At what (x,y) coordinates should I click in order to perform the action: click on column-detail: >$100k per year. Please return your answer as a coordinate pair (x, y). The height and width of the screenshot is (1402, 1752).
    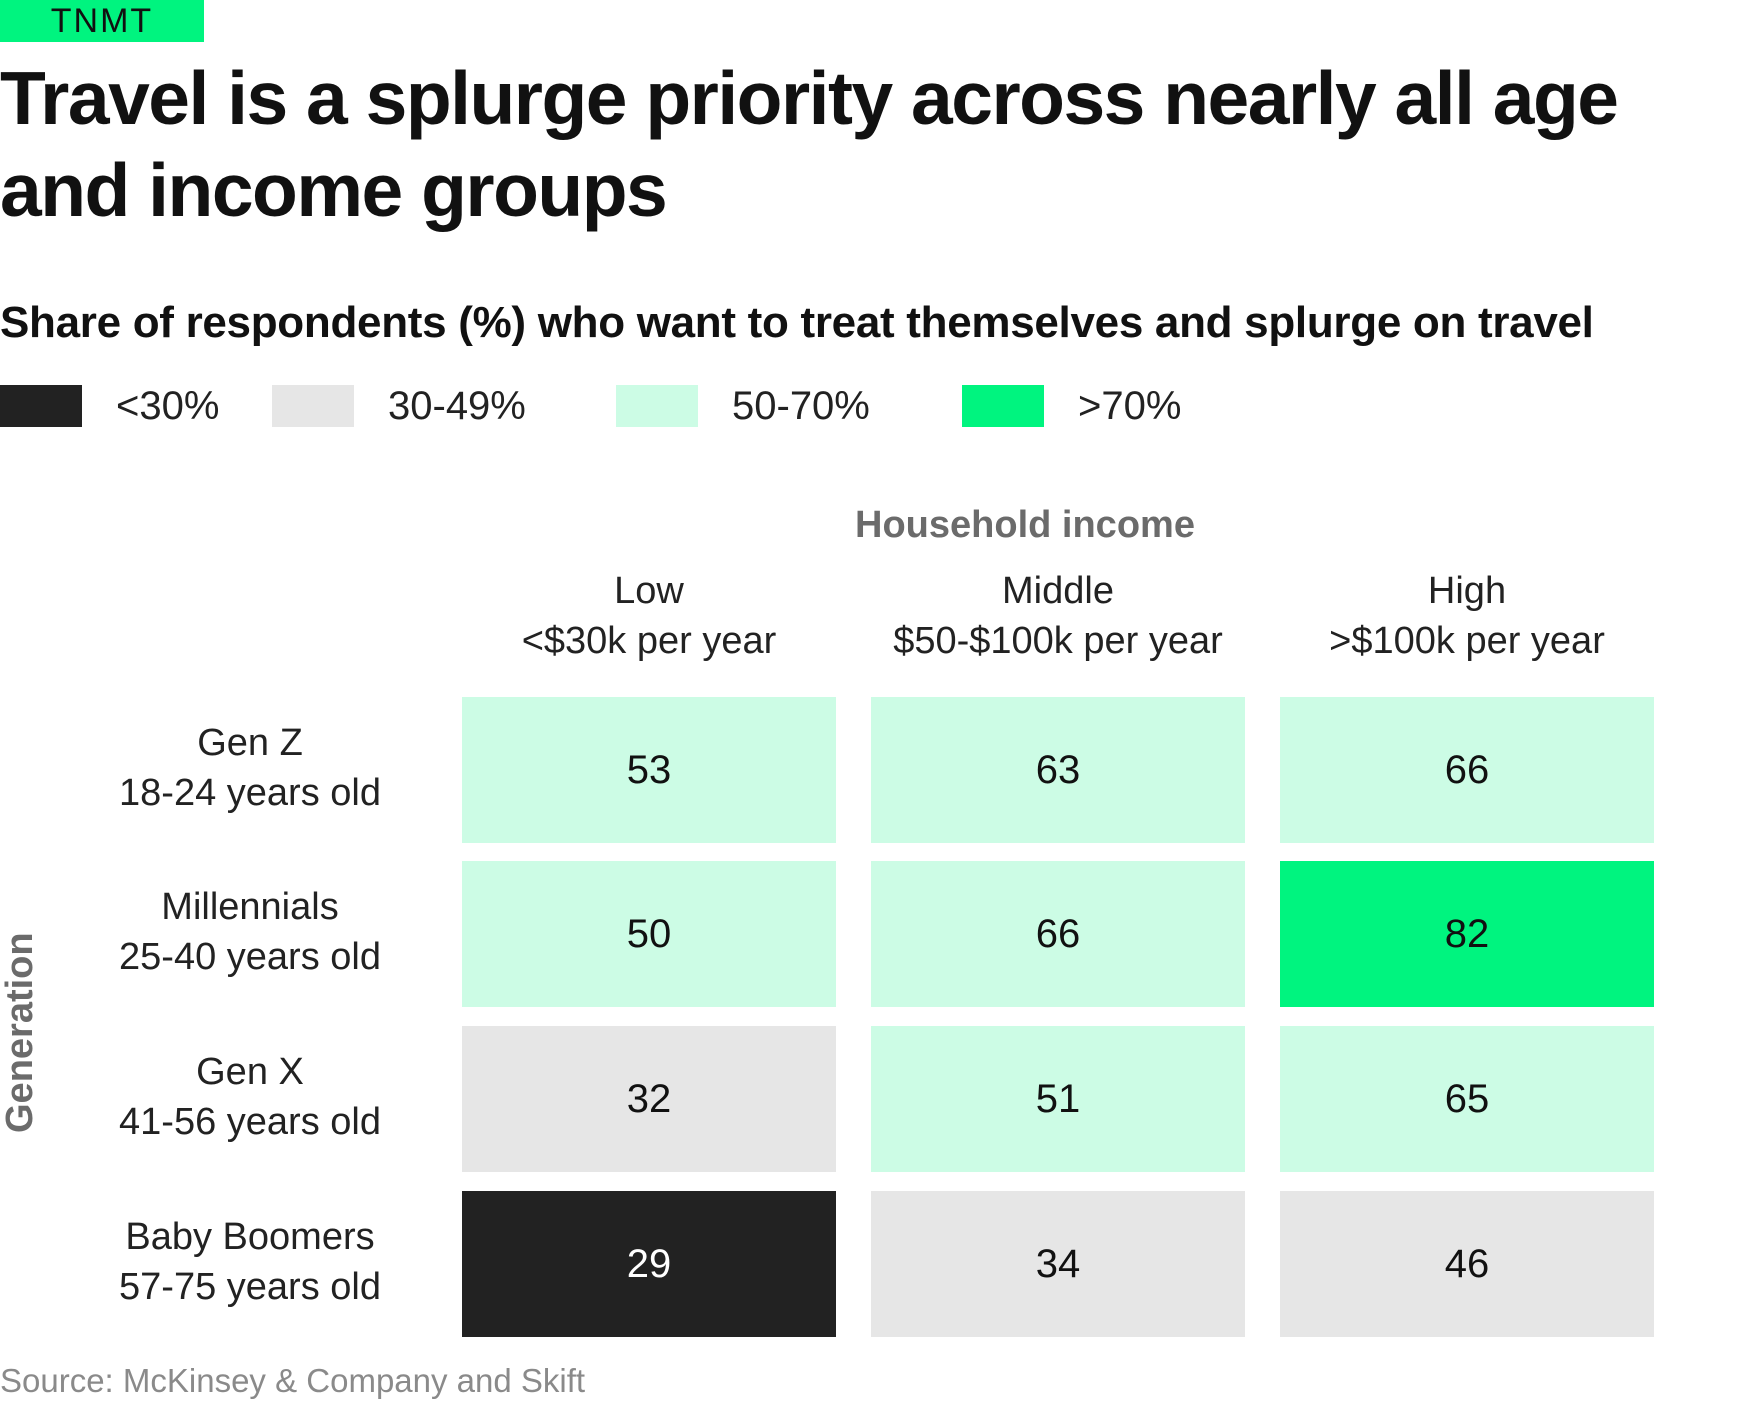
    Looking at the image, I should click on (1467, 641).